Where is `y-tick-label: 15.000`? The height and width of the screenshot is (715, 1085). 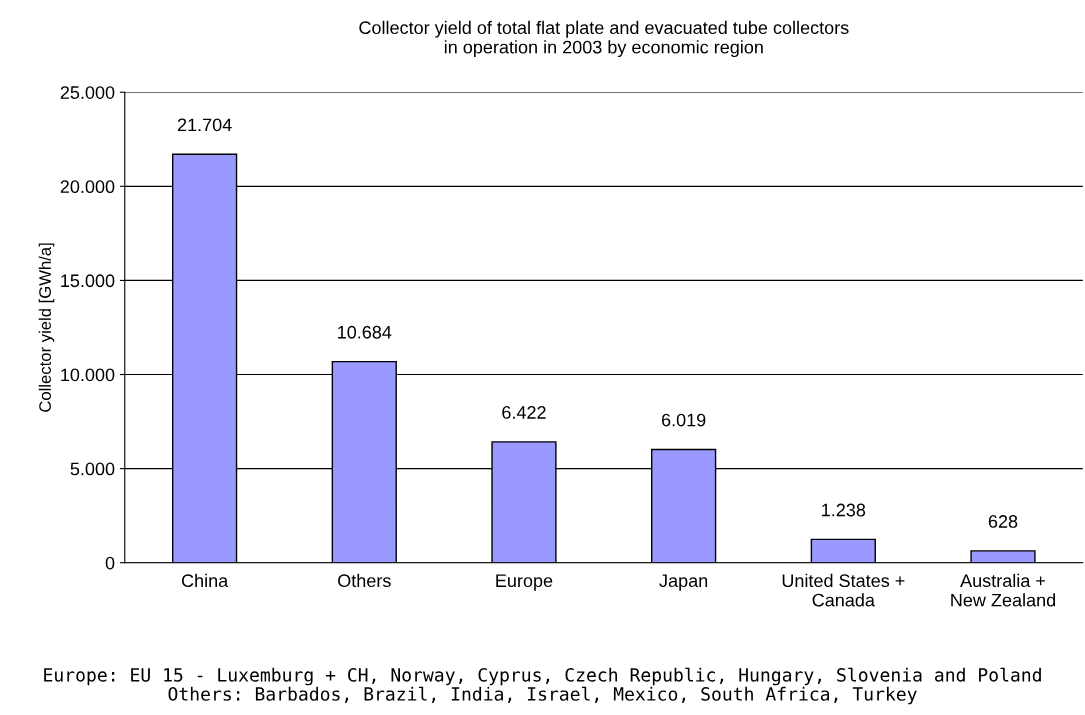 y-tick-label: 15.000 is located at coordinates (88, 281).